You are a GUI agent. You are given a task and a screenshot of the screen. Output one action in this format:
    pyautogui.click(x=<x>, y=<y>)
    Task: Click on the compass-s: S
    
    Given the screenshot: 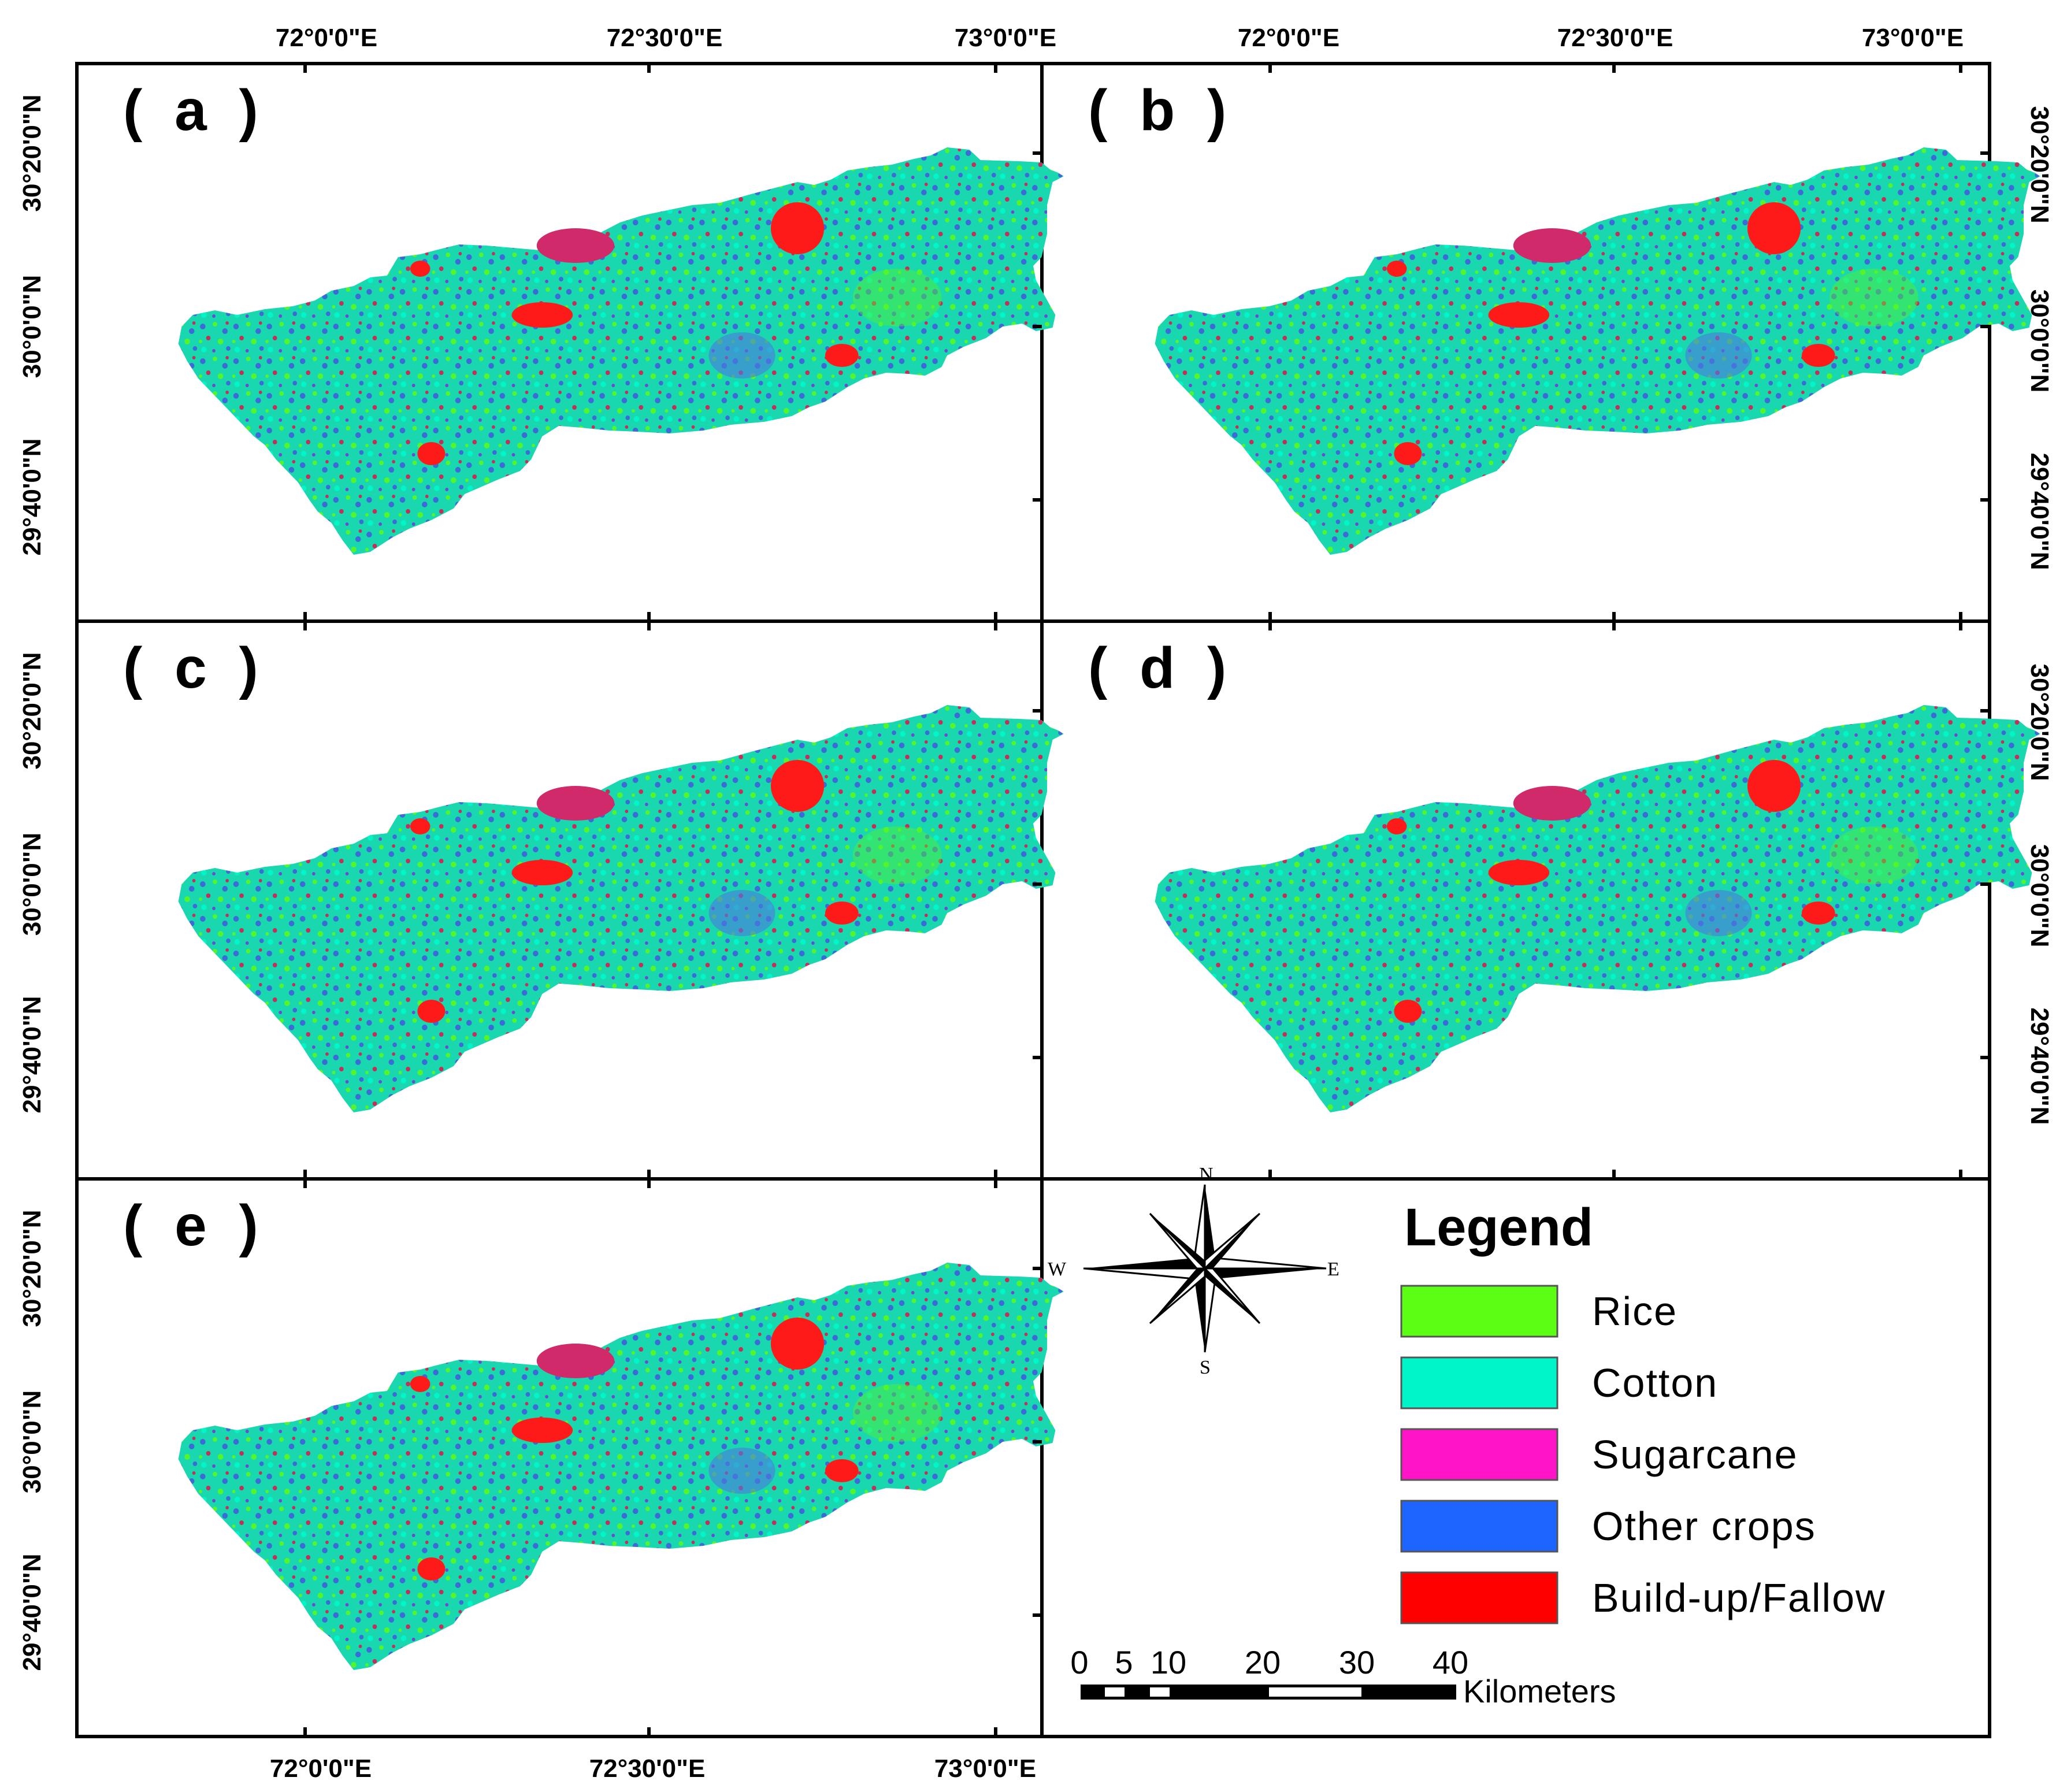 What is the action you would take?
    pyautogui.click(x=1205, y=1367)
    